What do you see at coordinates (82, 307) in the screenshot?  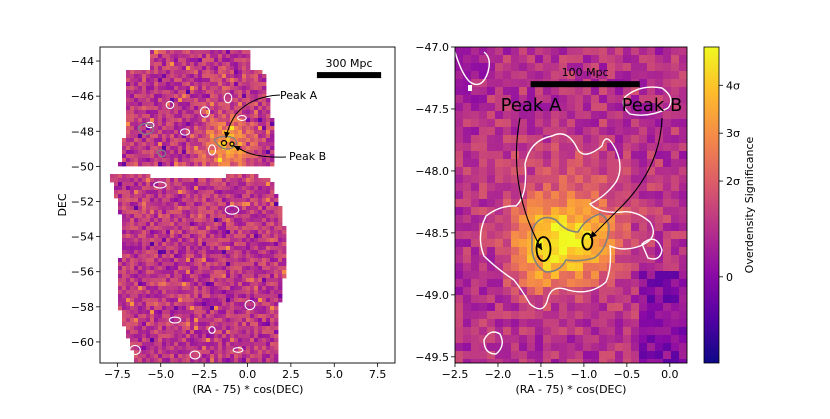 I see `left-ytick-label: −58` at bounding box center [82, 307].